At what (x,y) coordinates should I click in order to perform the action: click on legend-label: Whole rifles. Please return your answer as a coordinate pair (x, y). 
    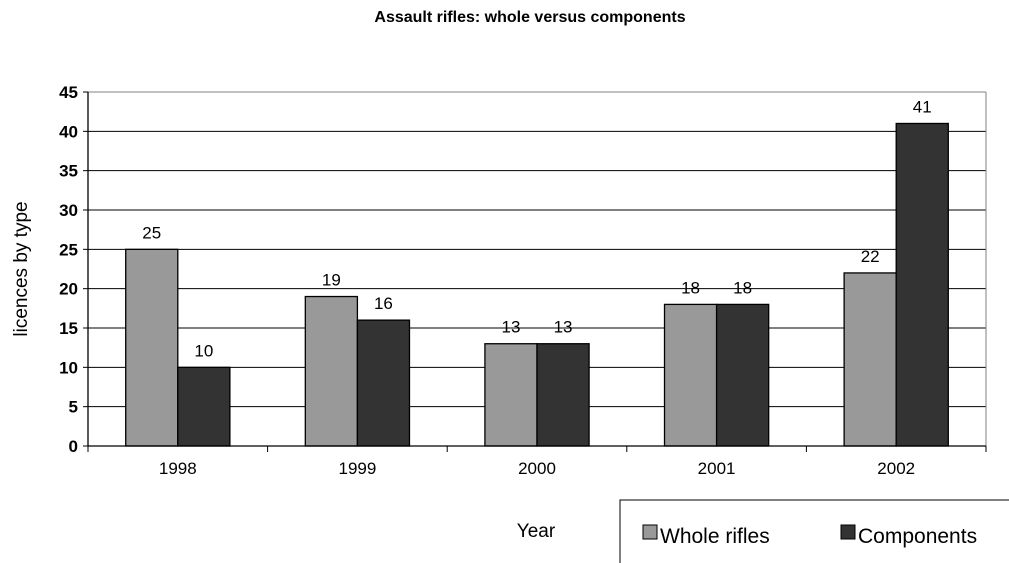
    Looking at the image, I should click on (715, 536).